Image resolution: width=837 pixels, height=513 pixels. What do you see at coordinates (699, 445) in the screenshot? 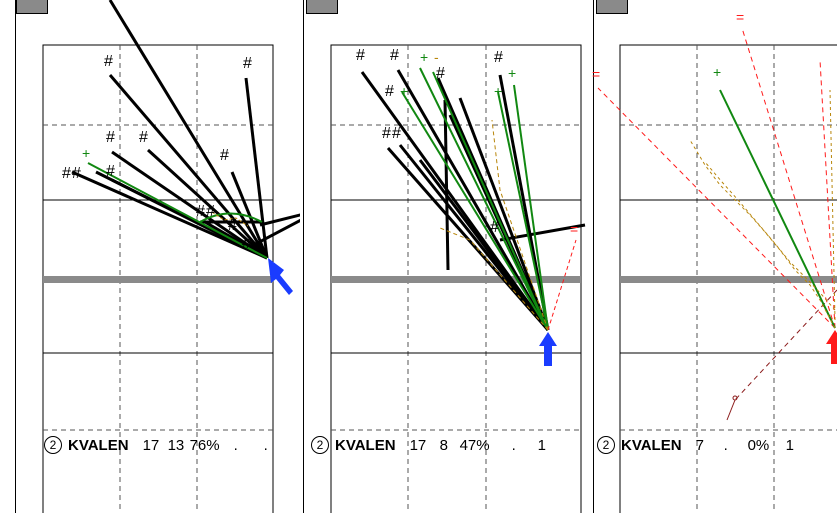
I see `stat-value: 7` at bounding box center [699, 445].